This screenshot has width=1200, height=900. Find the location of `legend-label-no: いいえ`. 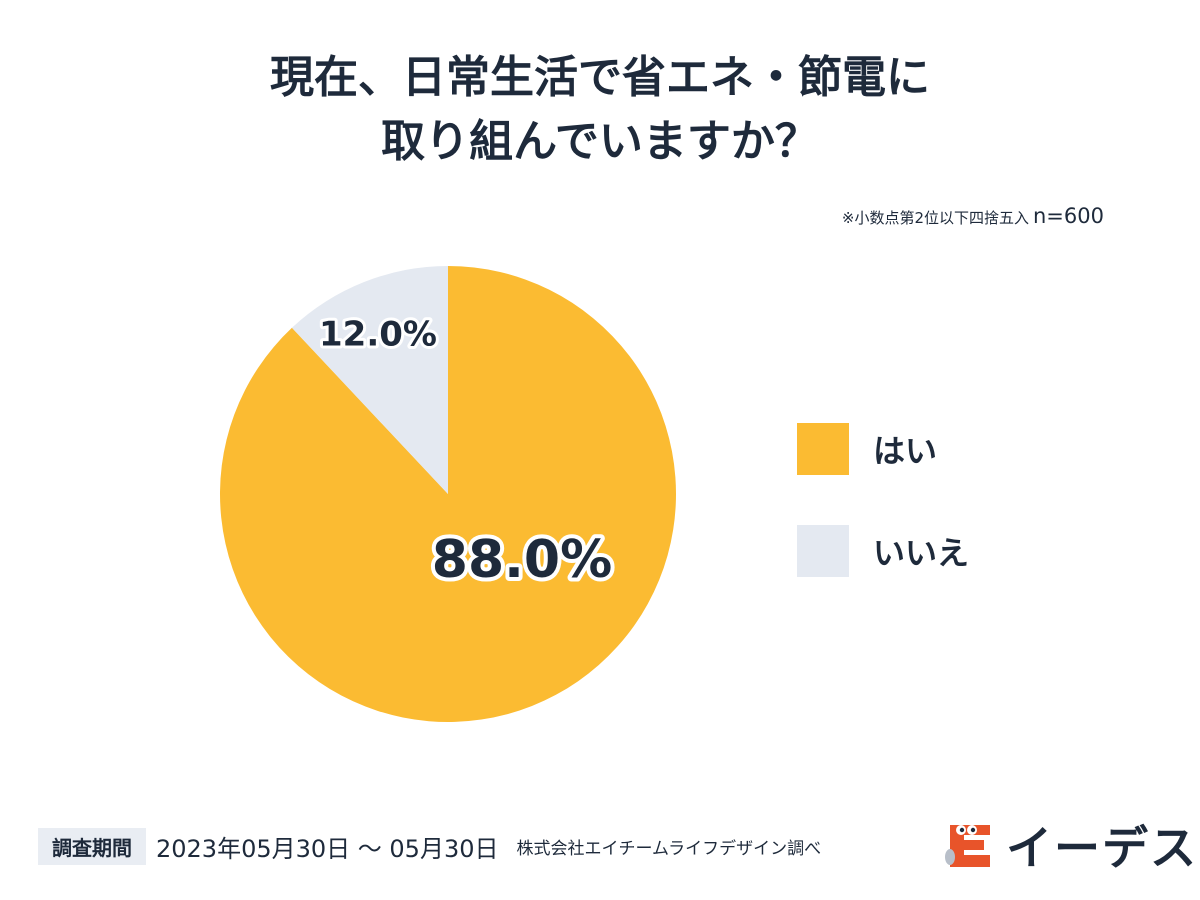

legend-label-no: いいえ is located at coordinates (921, 553).